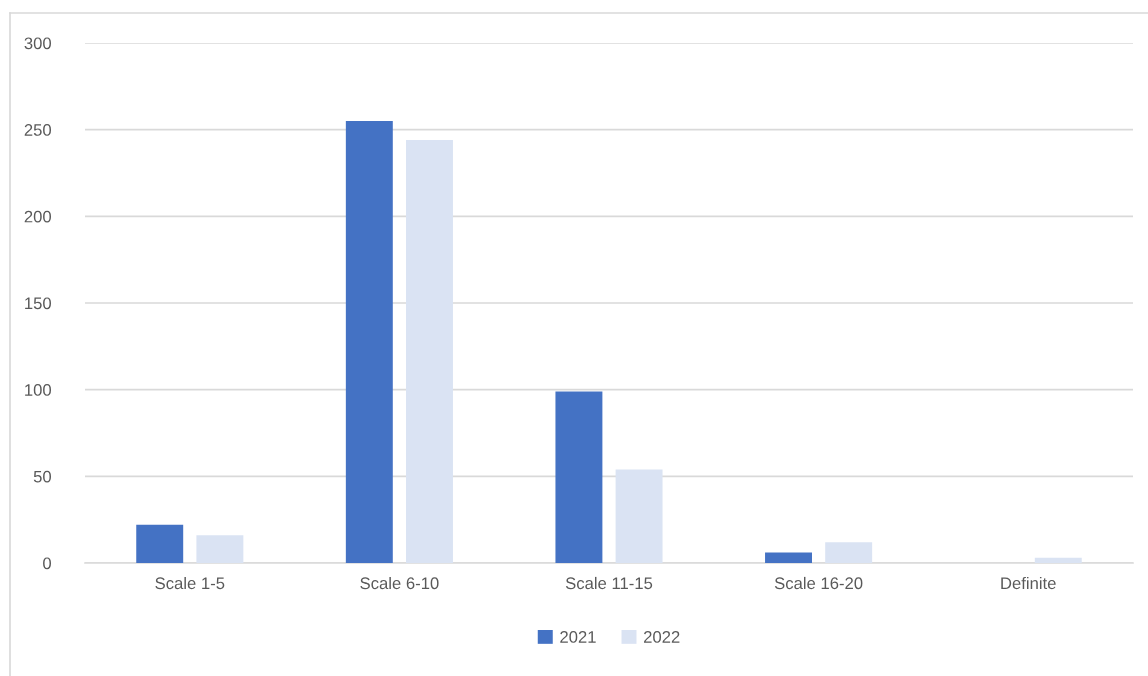  What do you see at coordinates (609, 583) in the screenshot?
I see `x-tick-label: Scale 11-15` at bounding box center [609, 583].